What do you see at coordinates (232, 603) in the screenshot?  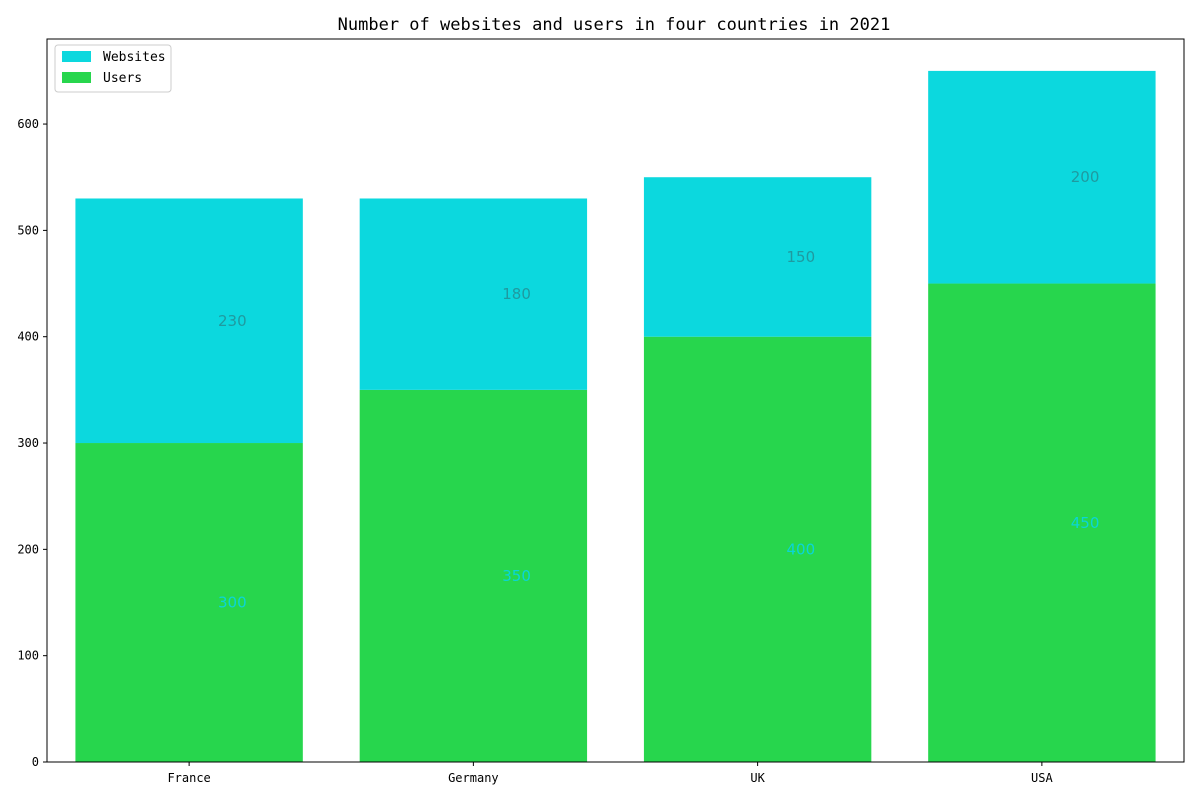 I see `value-label-users-france: 300` at bounding box center [232, 603].